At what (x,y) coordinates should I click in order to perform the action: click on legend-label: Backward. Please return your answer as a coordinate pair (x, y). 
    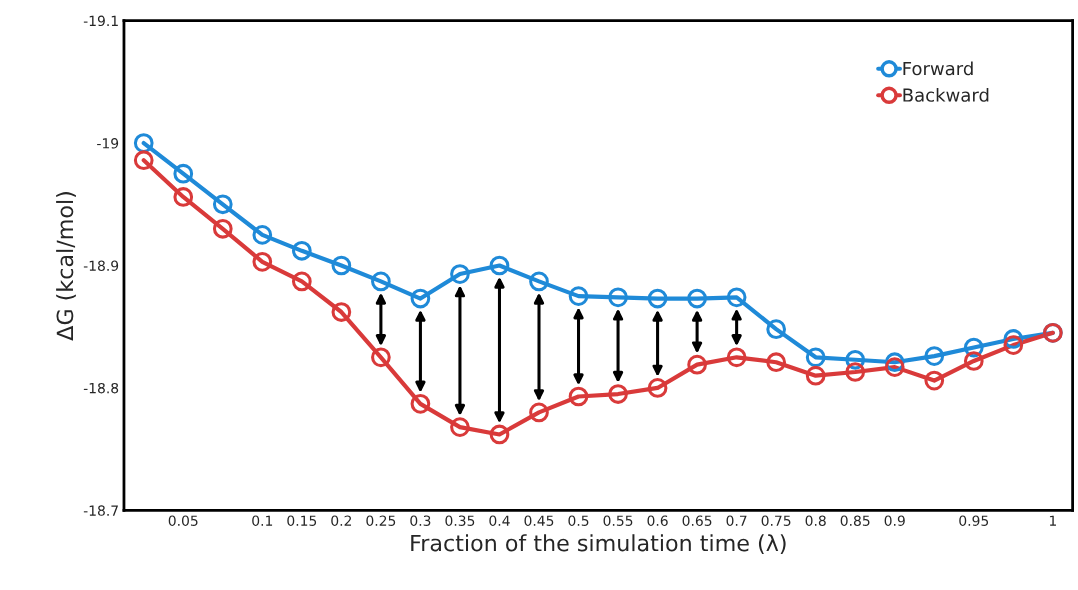
    Looking at the image, I should click on (946, 94).